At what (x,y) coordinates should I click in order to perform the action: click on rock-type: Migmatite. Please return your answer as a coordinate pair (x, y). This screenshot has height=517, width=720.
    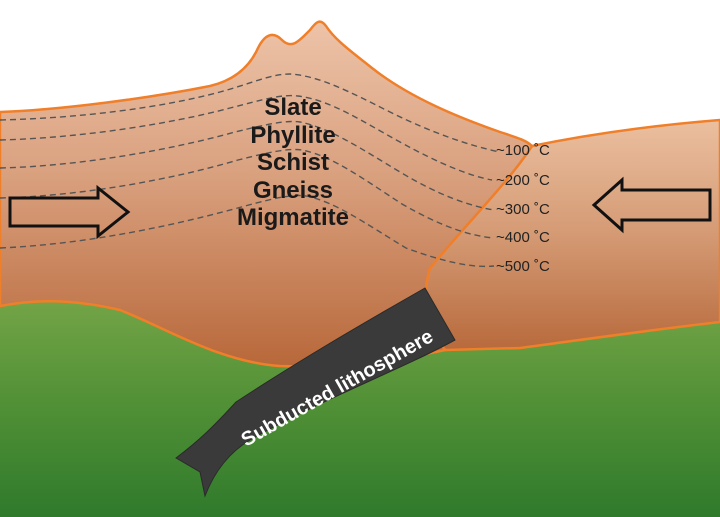
    Looking at the image, I should click on (292, 217).